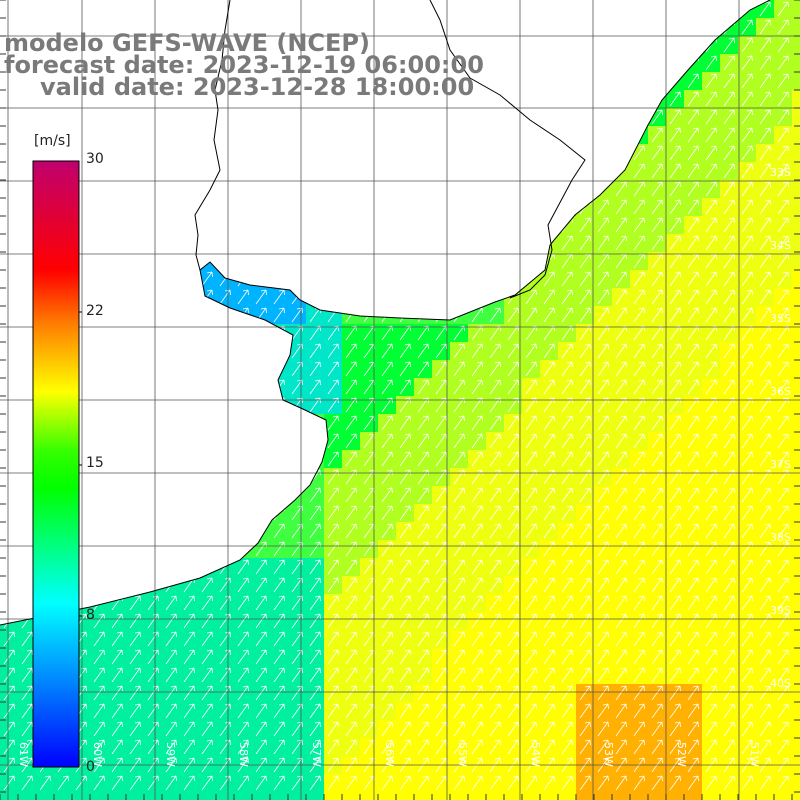 The image size is (800, 800). What do you see at coordinates (316, 754) in the screenshot?
I see `longitude-label: 57W` at bounding box center [316, 754].